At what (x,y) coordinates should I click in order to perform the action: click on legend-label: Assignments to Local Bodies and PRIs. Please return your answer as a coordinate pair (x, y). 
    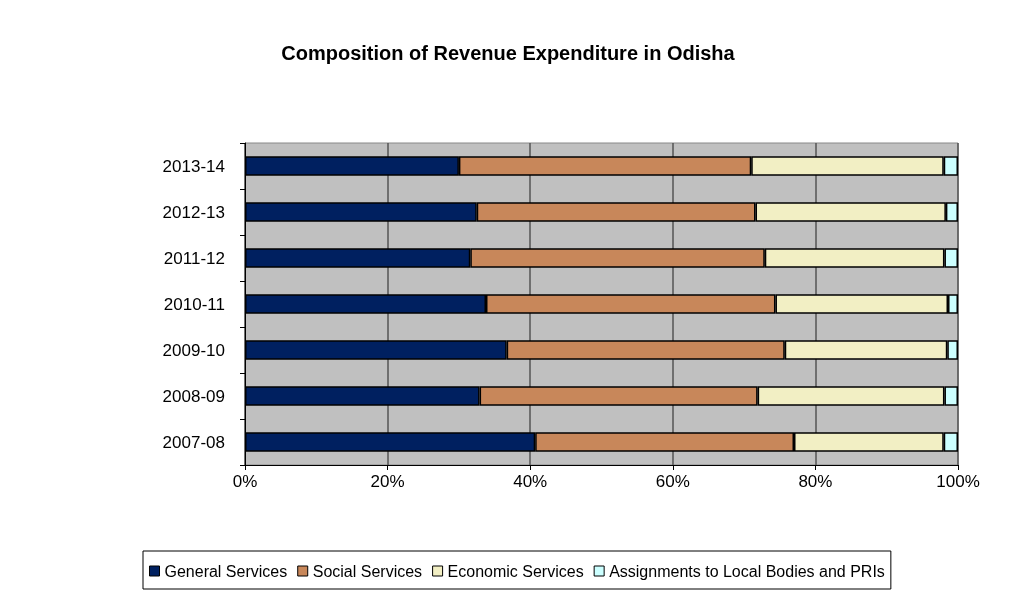
    Looking at the image, I should click on (747, 571).